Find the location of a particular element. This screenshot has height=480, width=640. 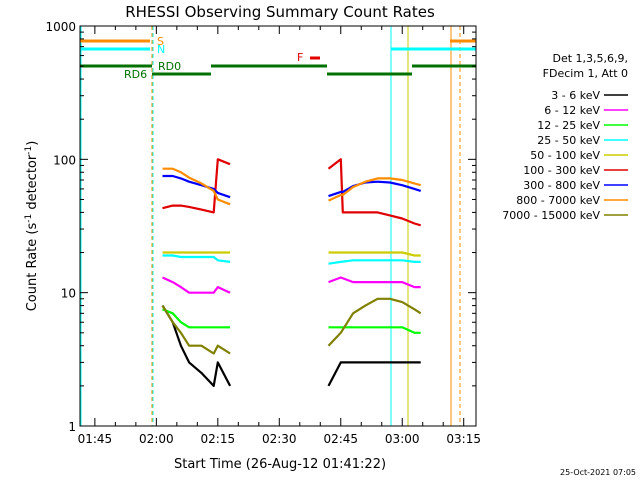

legend-label: 100 - 300 keV is located at coordinates (561, 170).